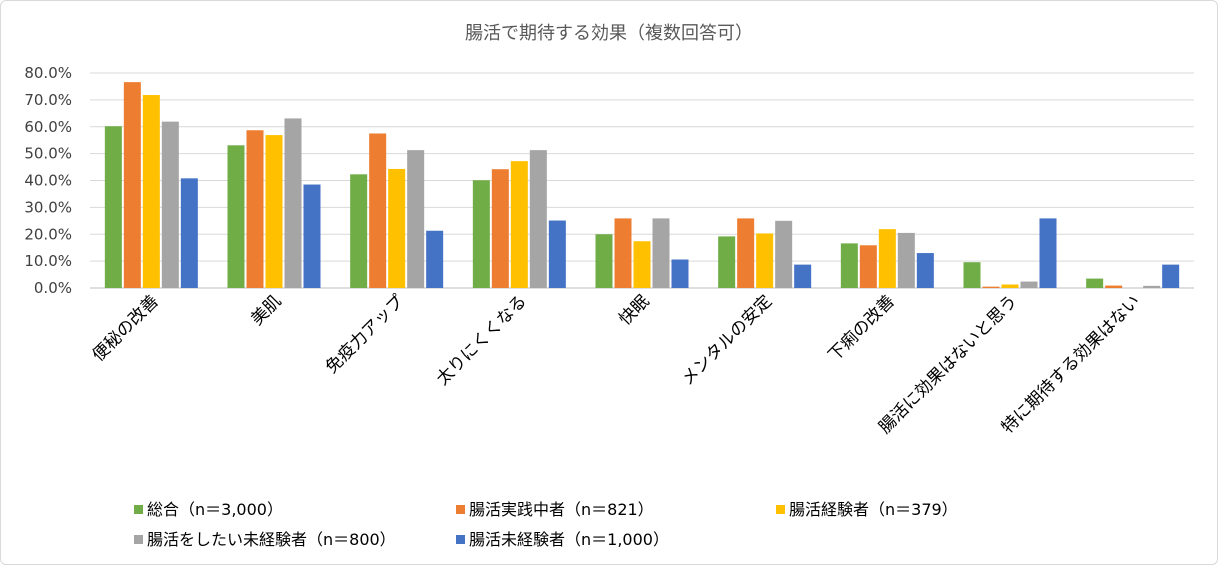 The width and height of the screenshot is (1218, 565). I want to click on y-tick-label: 40.0%, so click(48, 181).